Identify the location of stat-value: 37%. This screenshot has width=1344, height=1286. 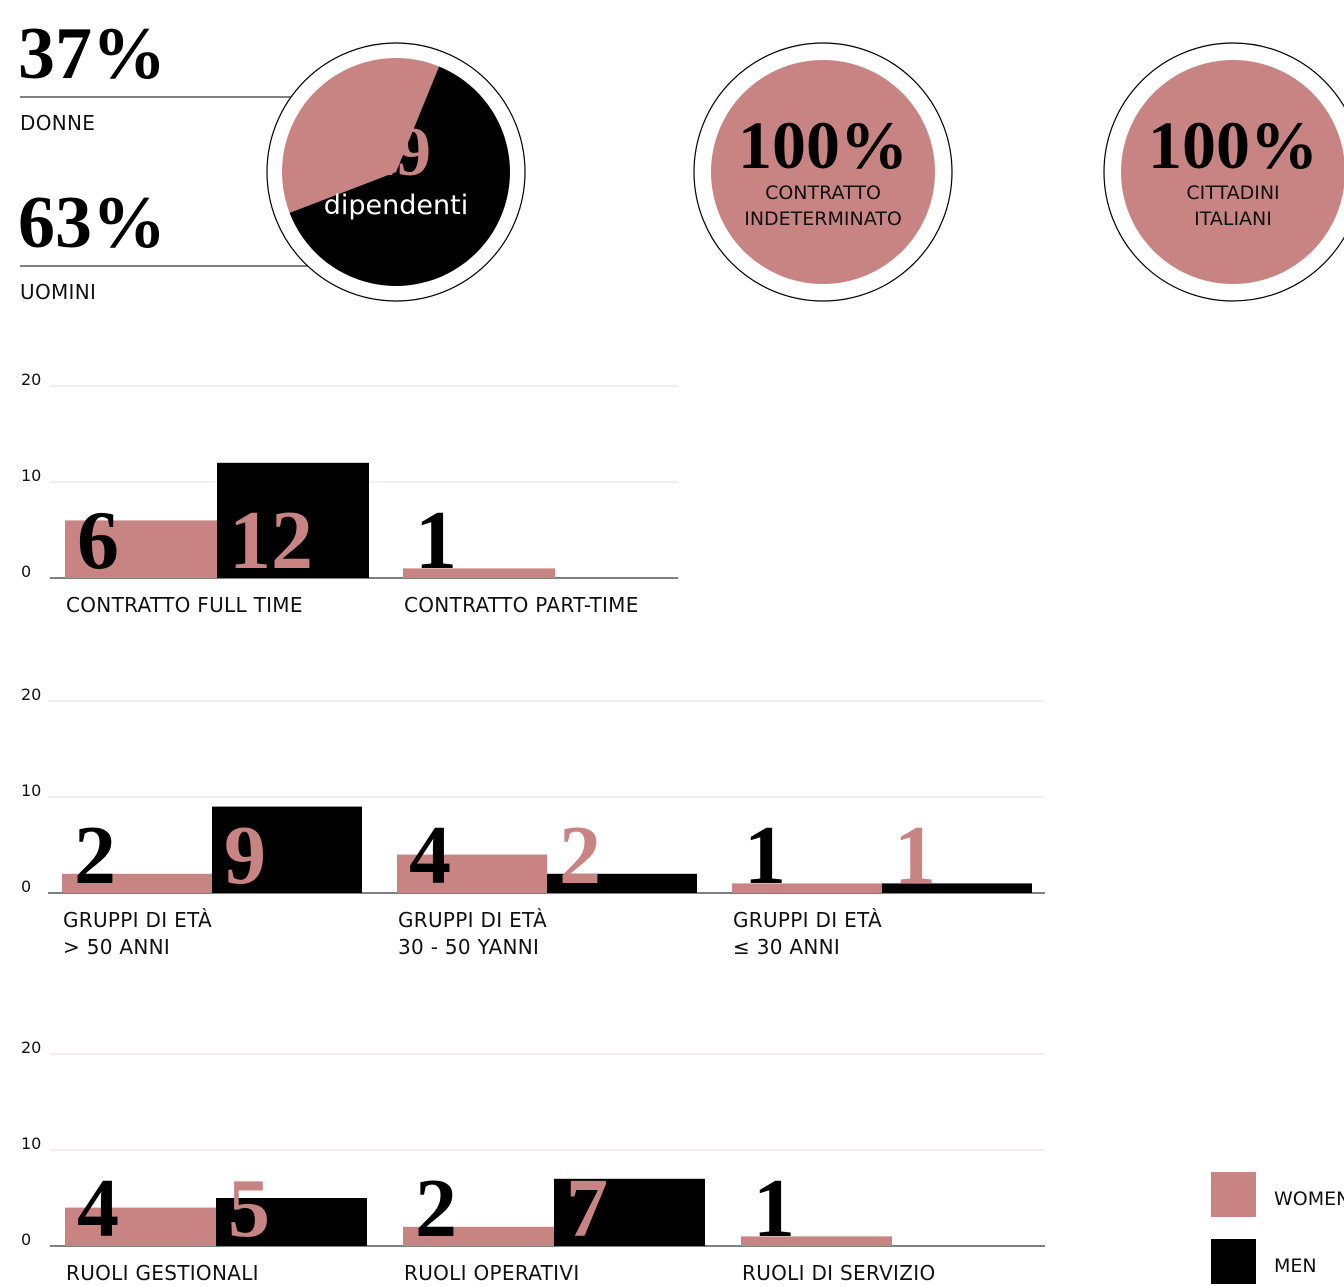
(92, 54).